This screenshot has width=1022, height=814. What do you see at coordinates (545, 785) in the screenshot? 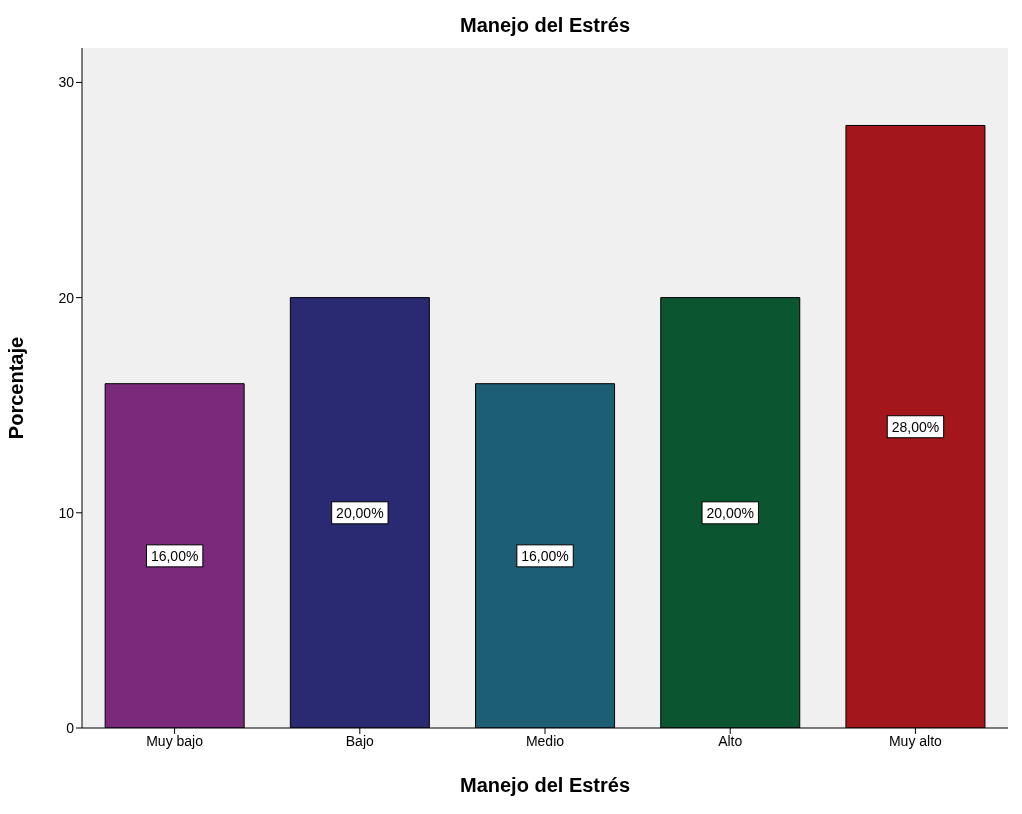
I see `x-axis-title: Manejo del Estrés` at bounding box center [545, 785].